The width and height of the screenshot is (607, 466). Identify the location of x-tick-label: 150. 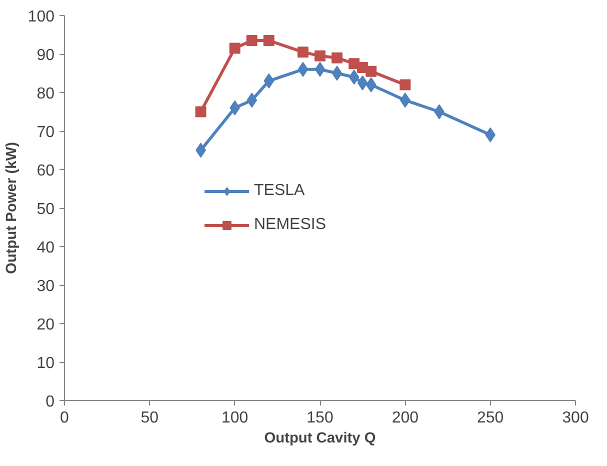
(320, 418).